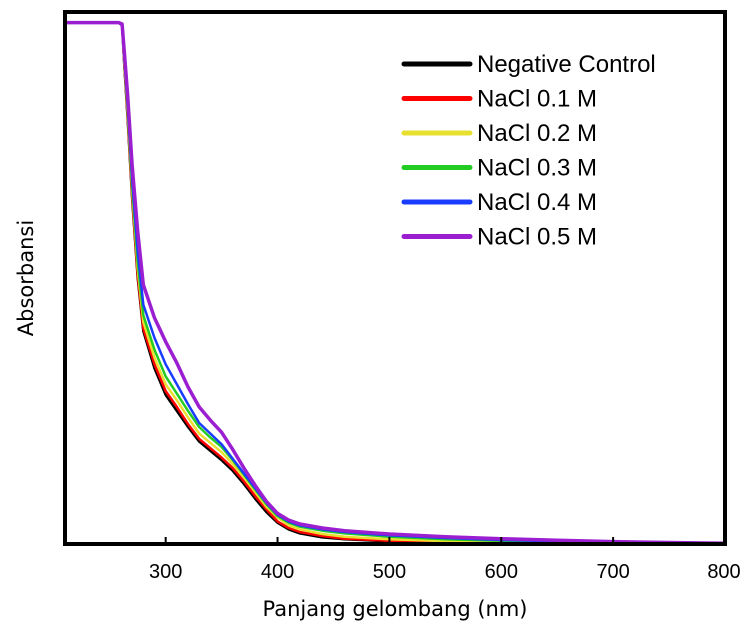 Image resolution: width=748 pixels, height=630 pixels. What do you see at coordinates (501, 572) in the screenshot?
I see `x-tick-label: 600` at bounding box center [501, 572].